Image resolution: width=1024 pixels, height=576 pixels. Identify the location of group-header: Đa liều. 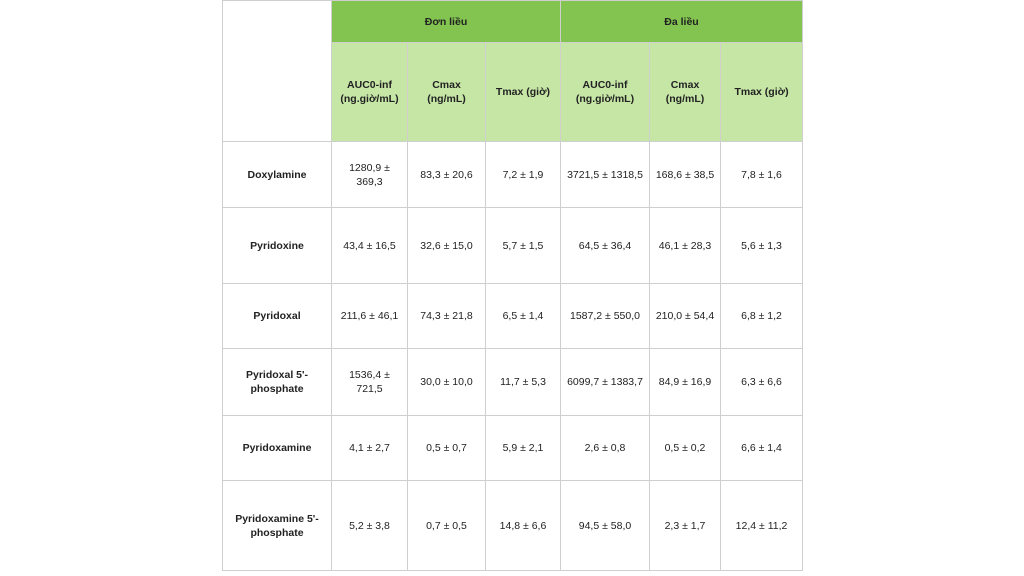
(681, 21).